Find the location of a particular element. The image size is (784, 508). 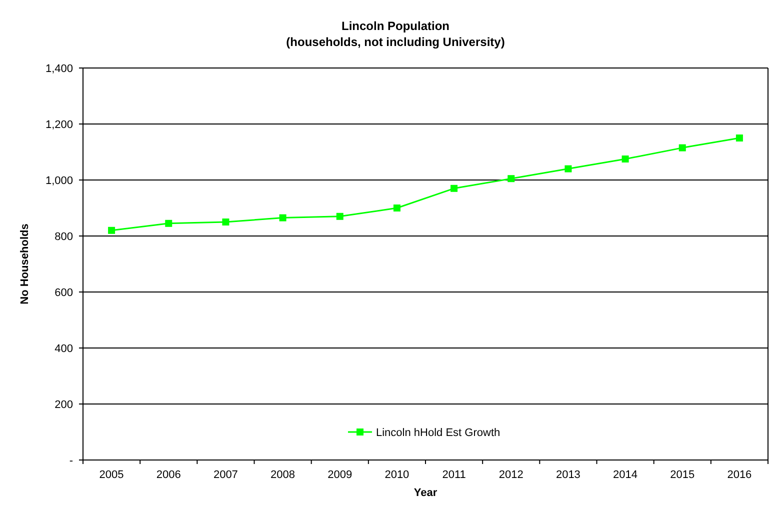

chart-title: Lincoln Population is located at coordinates (396, 26).